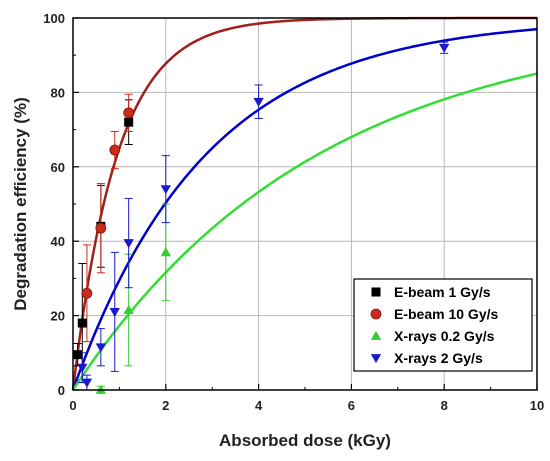 The image size is (550, 461). What do you see at coordinates (444, 405) in the screenshot?
I see `x-tick-label: 8` at bounding box center [444, 405].